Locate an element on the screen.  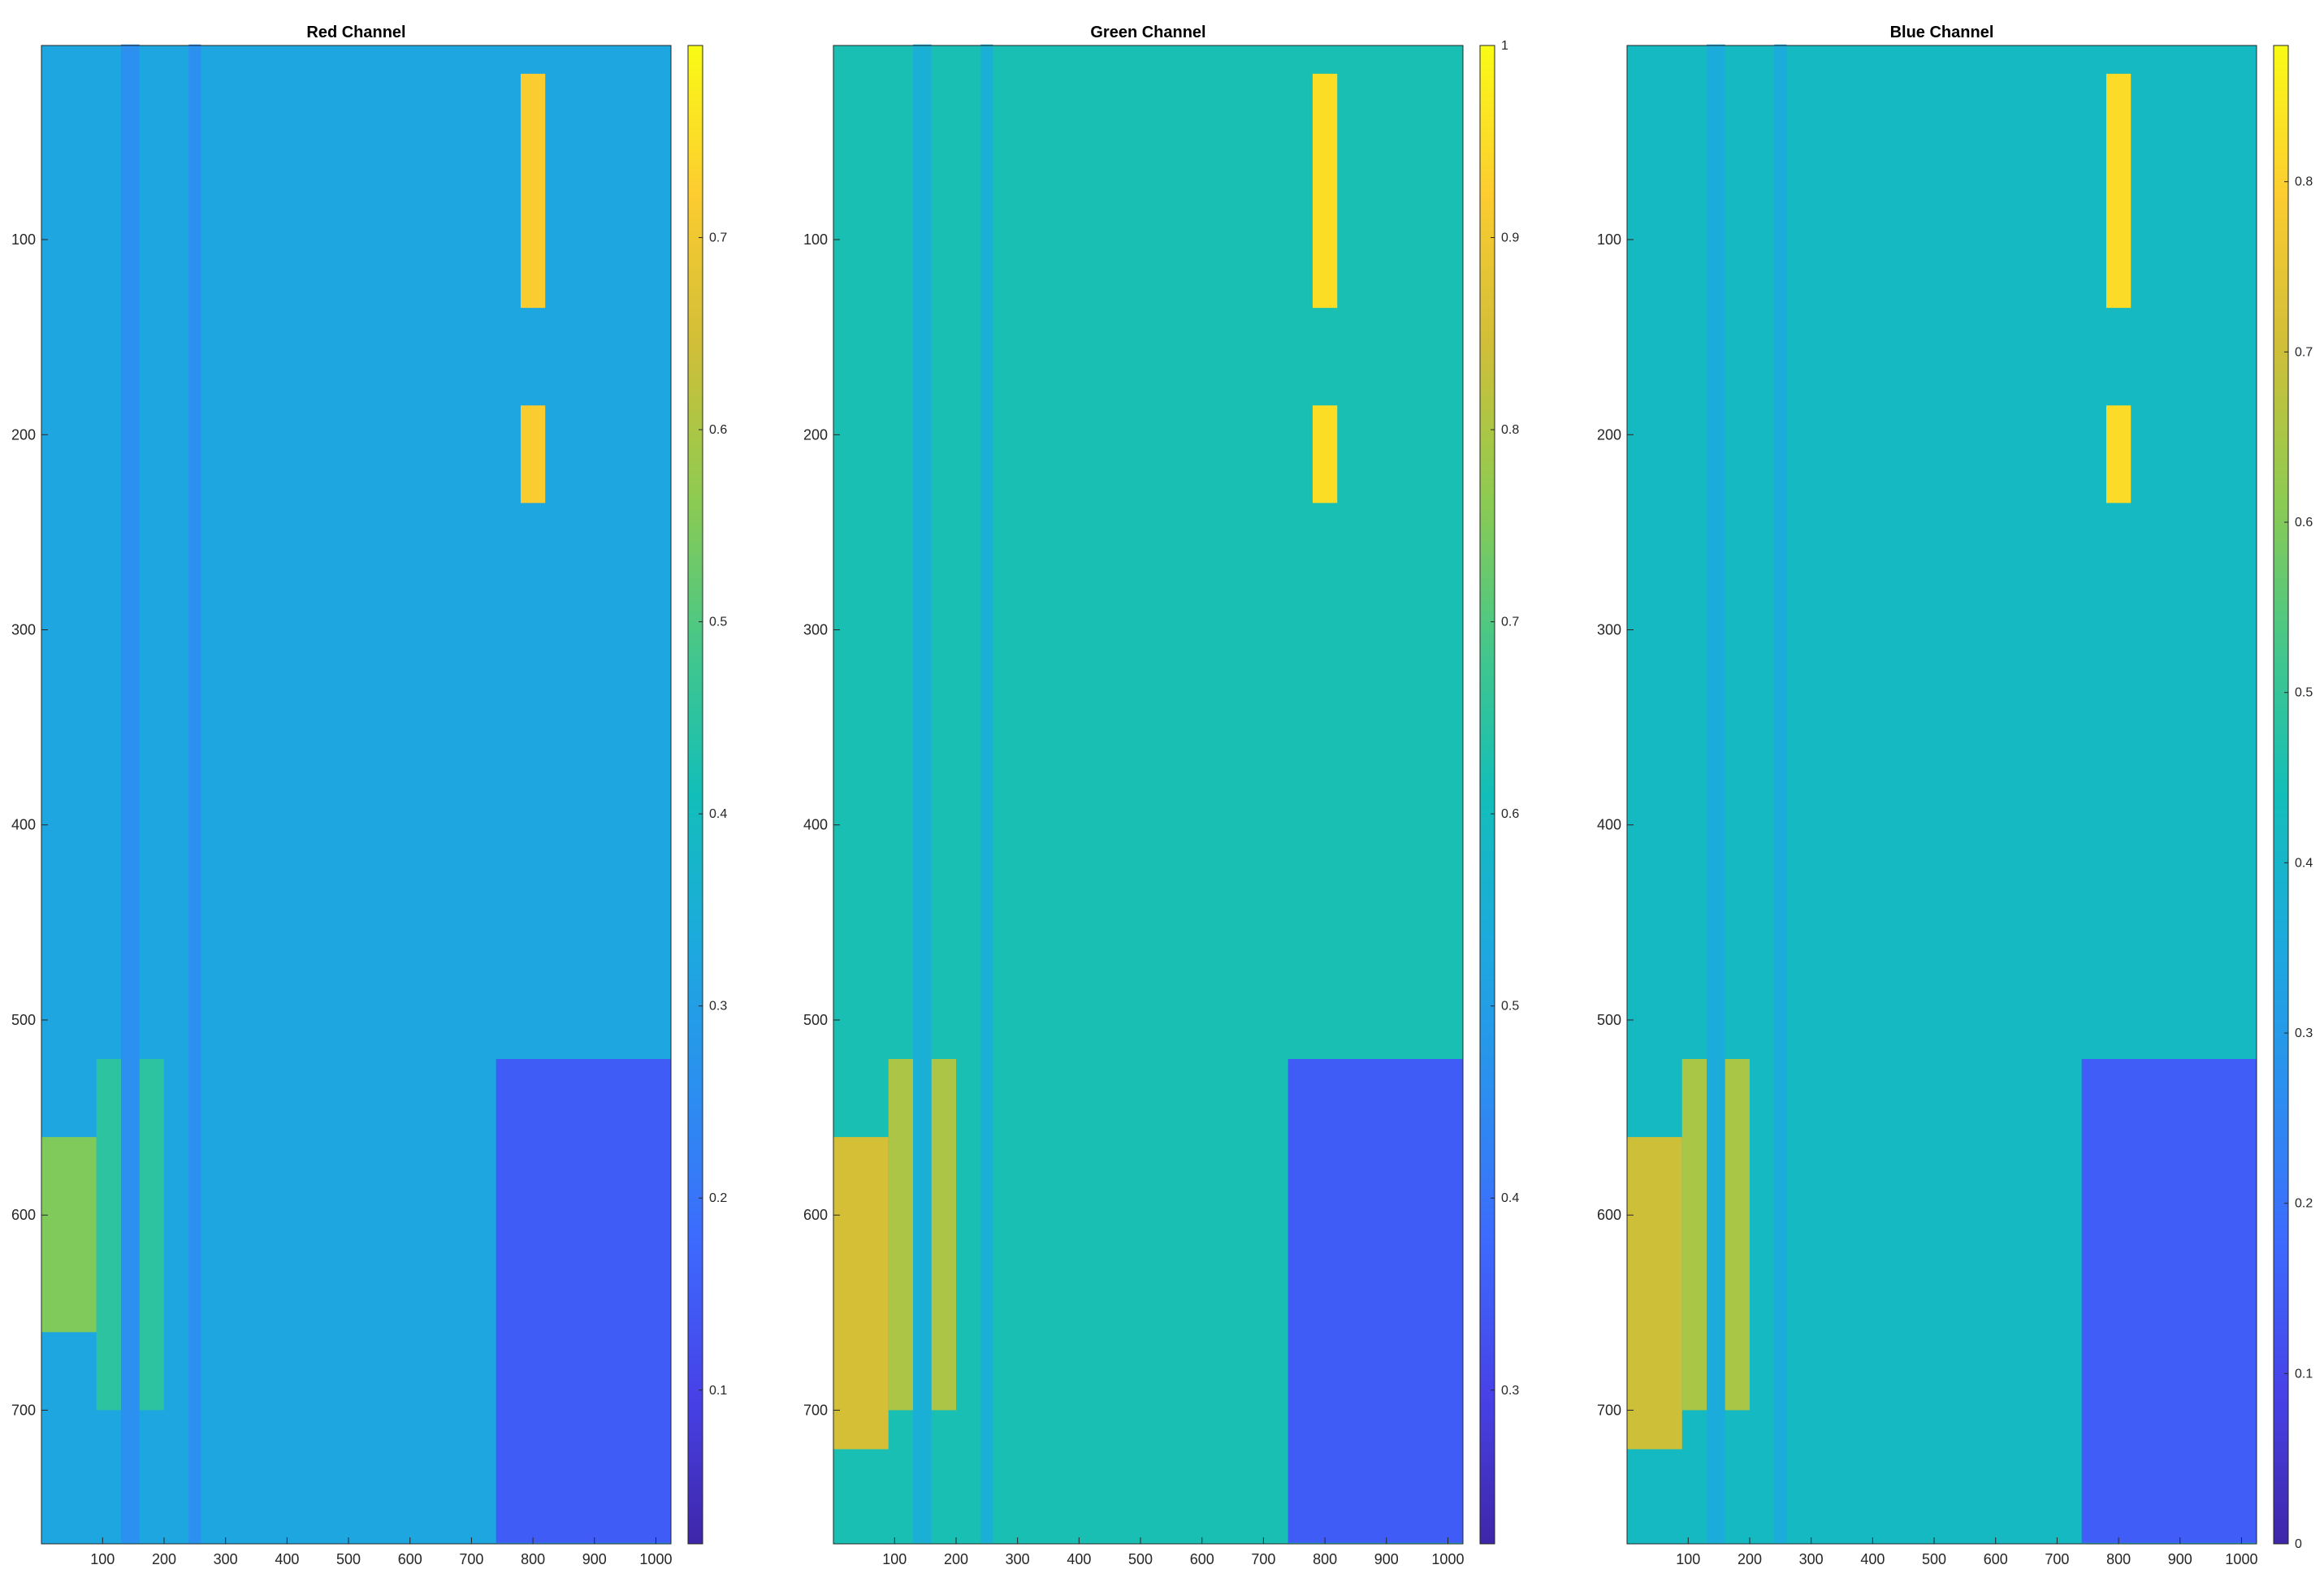
panel-title: Red Channel is located at coordinates (355, 32).